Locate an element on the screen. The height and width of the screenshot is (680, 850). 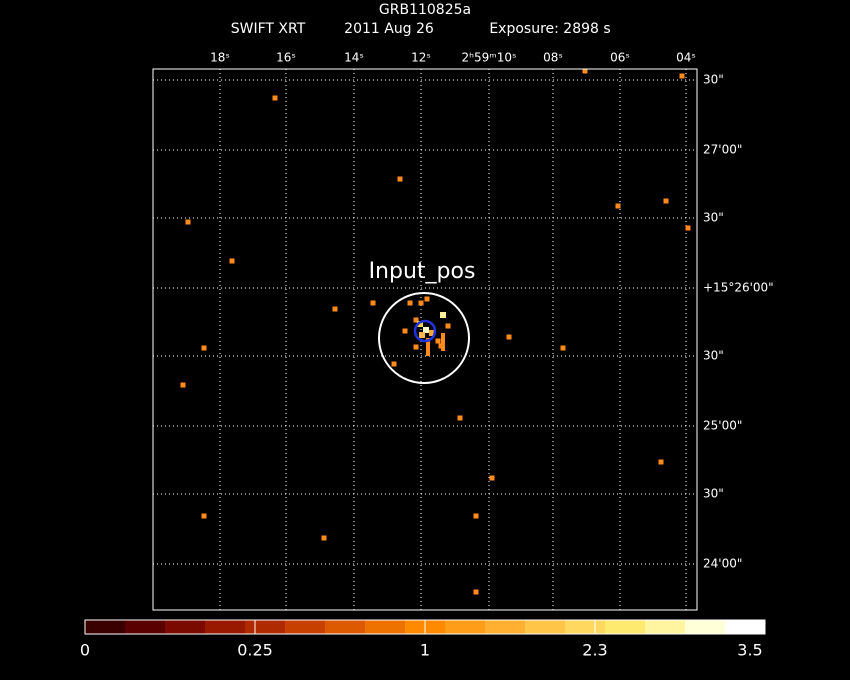
top-axis-label: 14ˢ is located at coordinates (354, 58).